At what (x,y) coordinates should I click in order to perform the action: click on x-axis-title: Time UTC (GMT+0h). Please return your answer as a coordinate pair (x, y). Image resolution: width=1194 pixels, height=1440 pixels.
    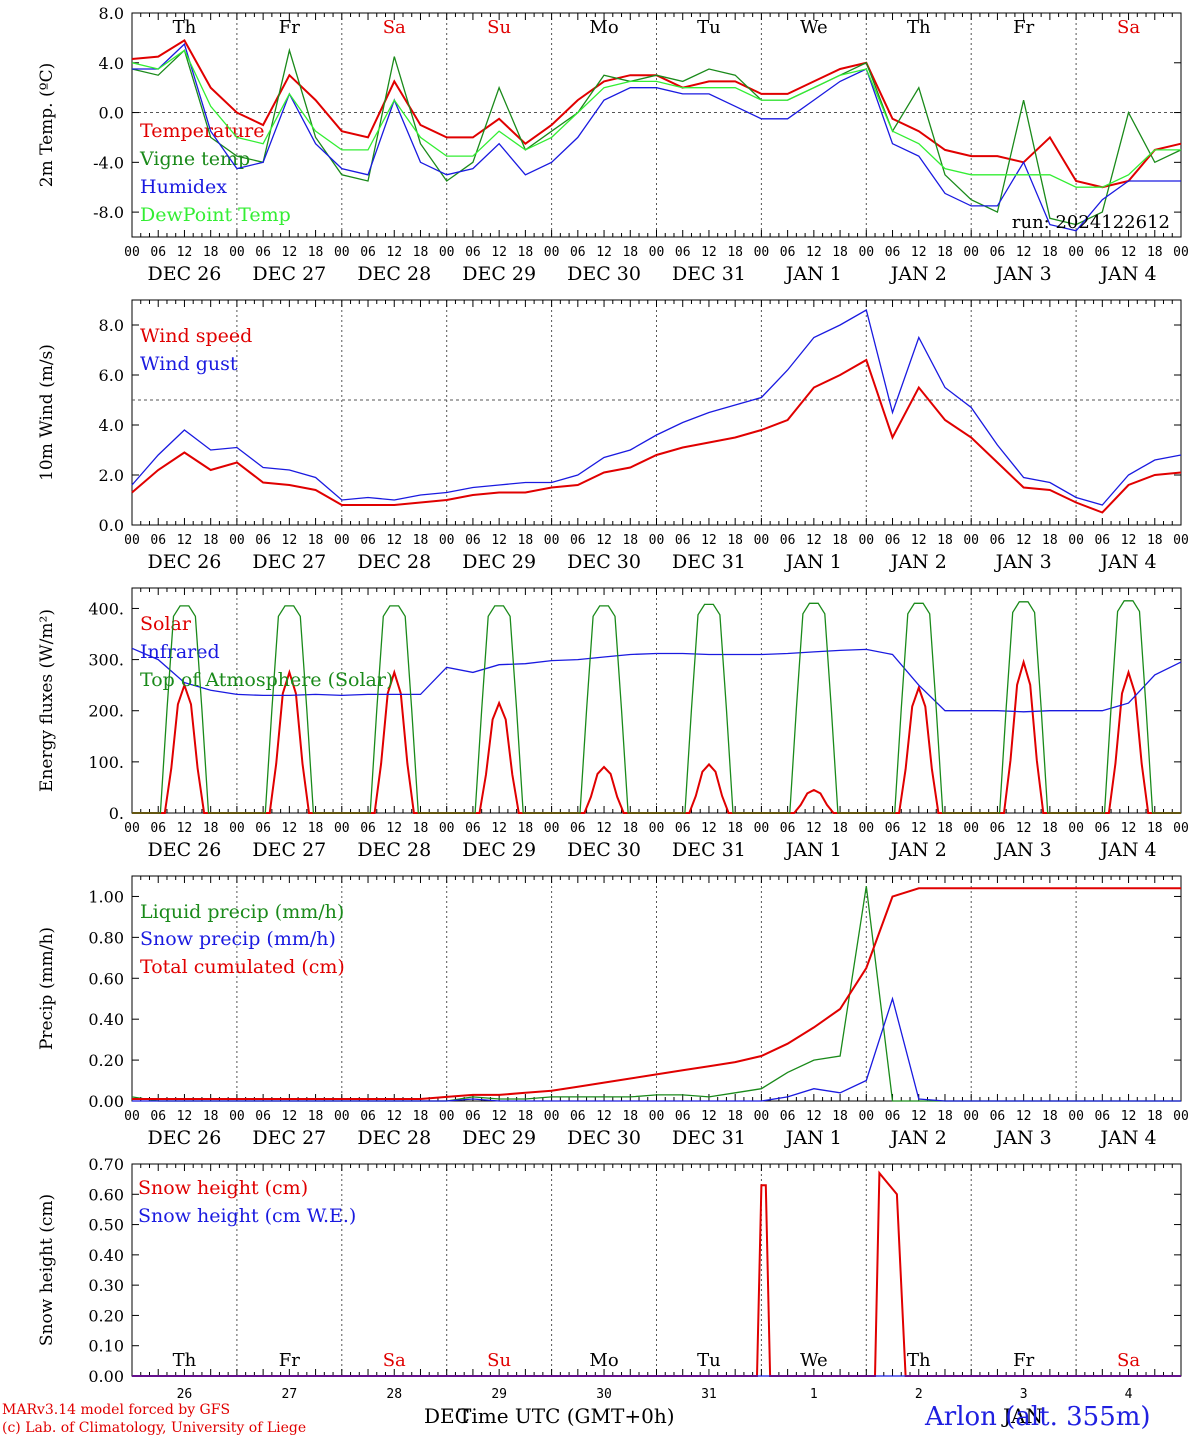
    Looking at the image, I should click on (566, 1416).